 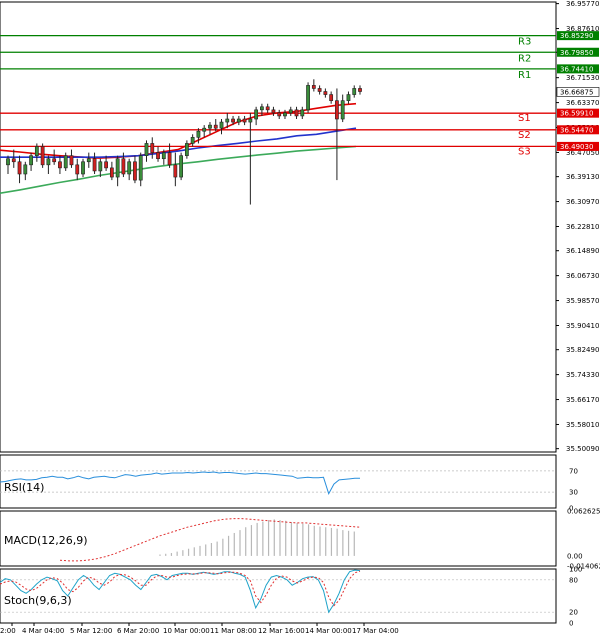 I want to click on stoch-label: Stoch(9,6,3), so click(x=38, y=600).